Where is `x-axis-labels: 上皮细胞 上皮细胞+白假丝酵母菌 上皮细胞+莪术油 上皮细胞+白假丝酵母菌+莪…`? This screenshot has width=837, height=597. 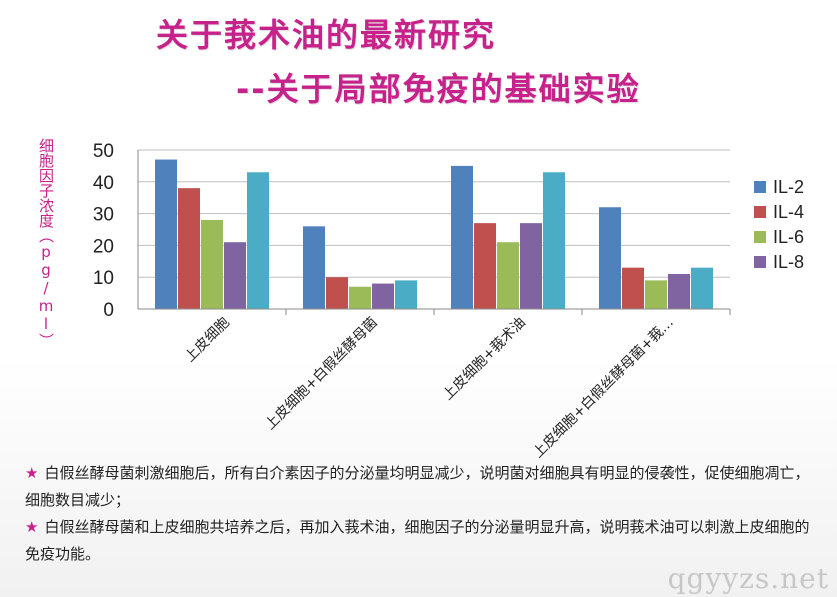 x-axis-labels: 上皮细胞 上皮细胞+白假丝酵母菌 上皮细胞+莪术油 上皮细胞+白假丝酵母菌+莪… is located at coordinates (429, 387).